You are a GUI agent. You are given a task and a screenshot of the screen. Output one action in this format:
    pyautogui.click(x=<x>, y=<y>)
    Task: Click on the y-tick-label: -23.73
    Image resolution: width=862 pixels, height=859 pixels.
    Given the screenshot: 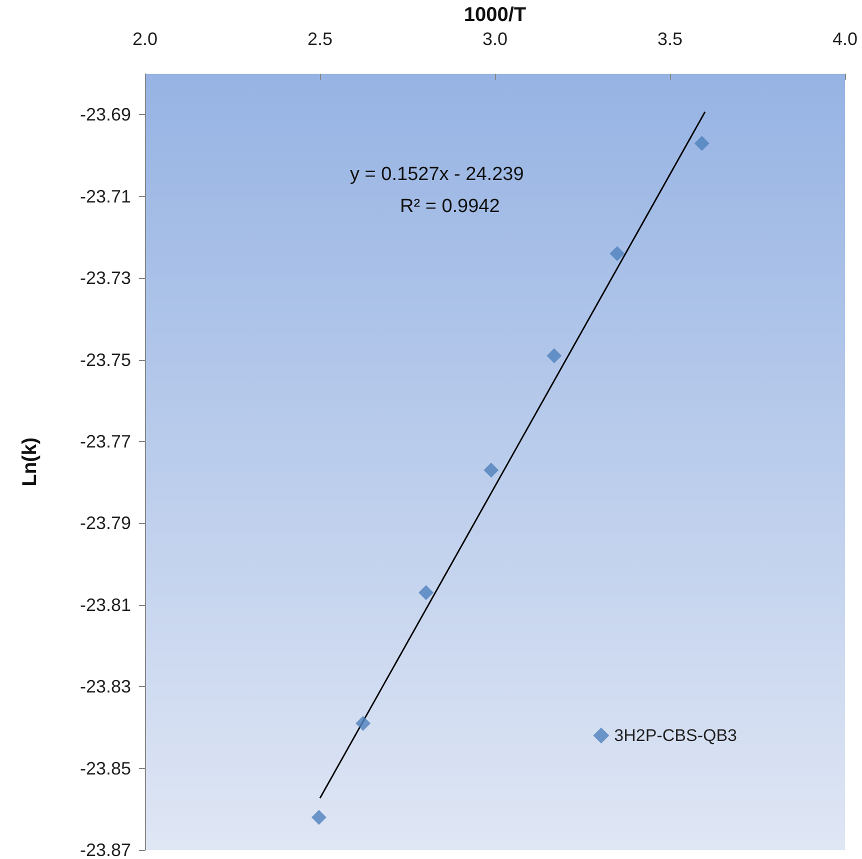 What is the action you would take?
    pyautogui.click(x=105, y=278)
    